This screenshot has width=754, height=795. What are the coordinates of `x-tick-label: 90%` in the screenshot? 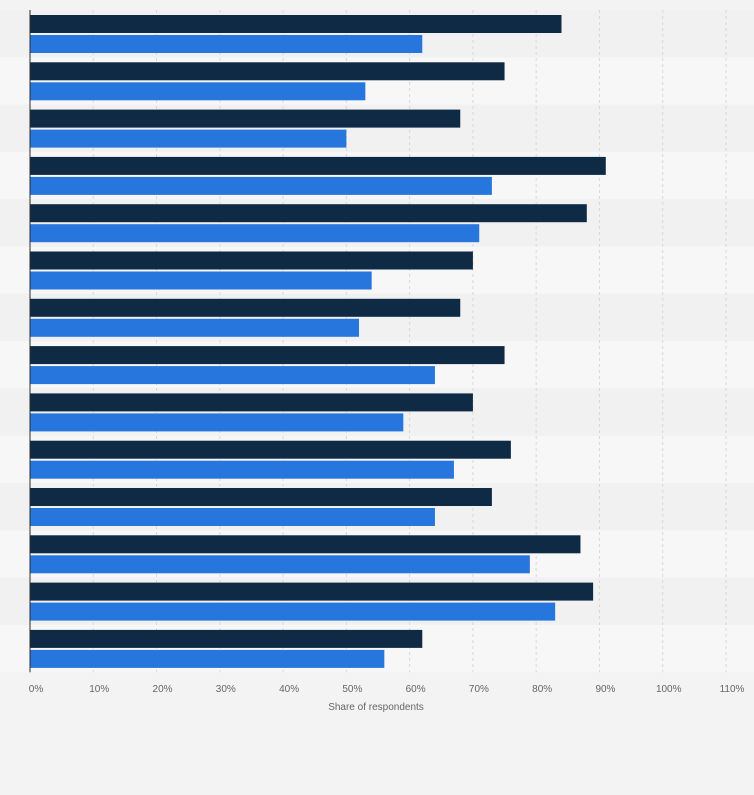 It's located at (605, 689).